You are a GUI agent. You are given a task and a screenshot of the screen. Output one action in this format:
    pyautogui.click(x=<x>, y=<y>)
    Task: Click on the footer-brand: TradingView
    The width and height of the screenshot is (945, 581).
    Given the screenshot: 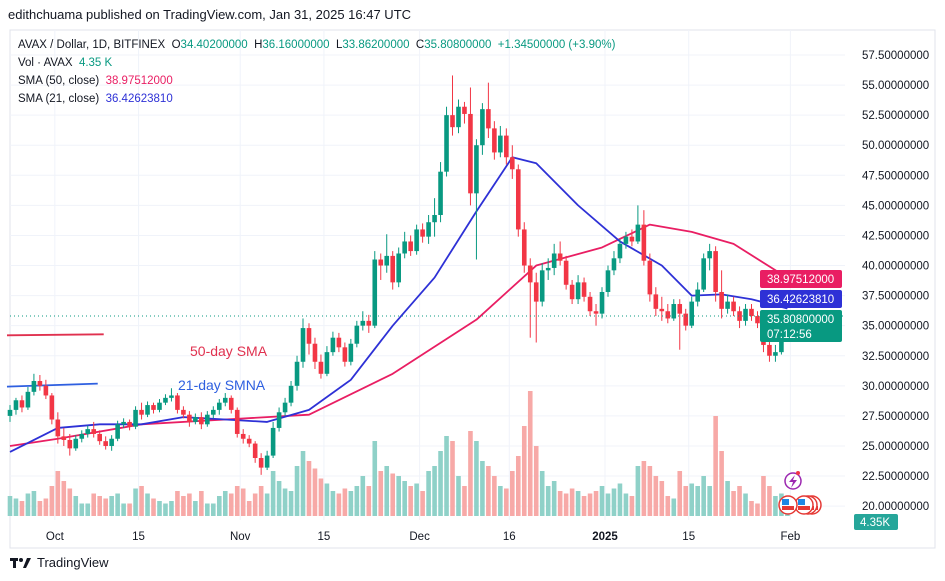 What is the action you would take?
    pyautogui.click(x=59, y=562)
    